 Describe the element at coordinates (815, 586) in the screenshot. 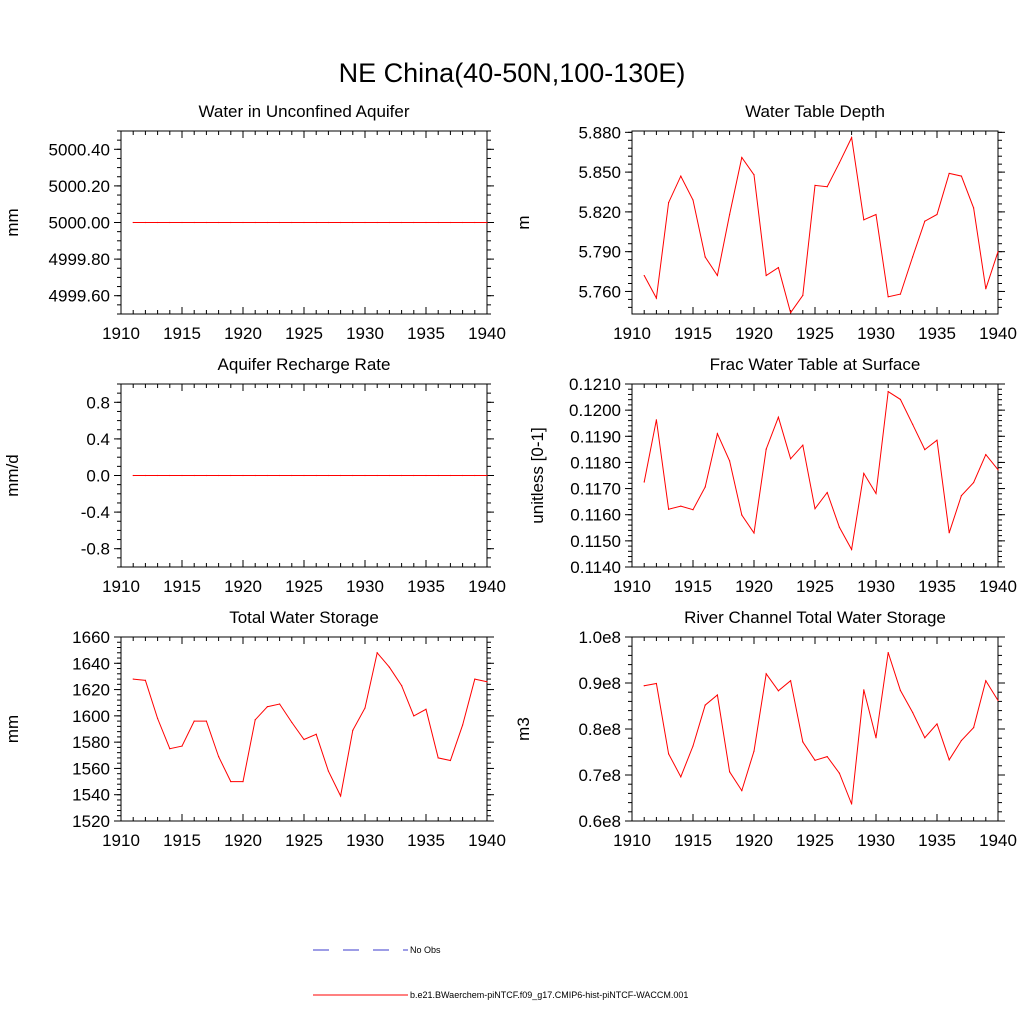

I see `x-tick-label: 1925` at that location.